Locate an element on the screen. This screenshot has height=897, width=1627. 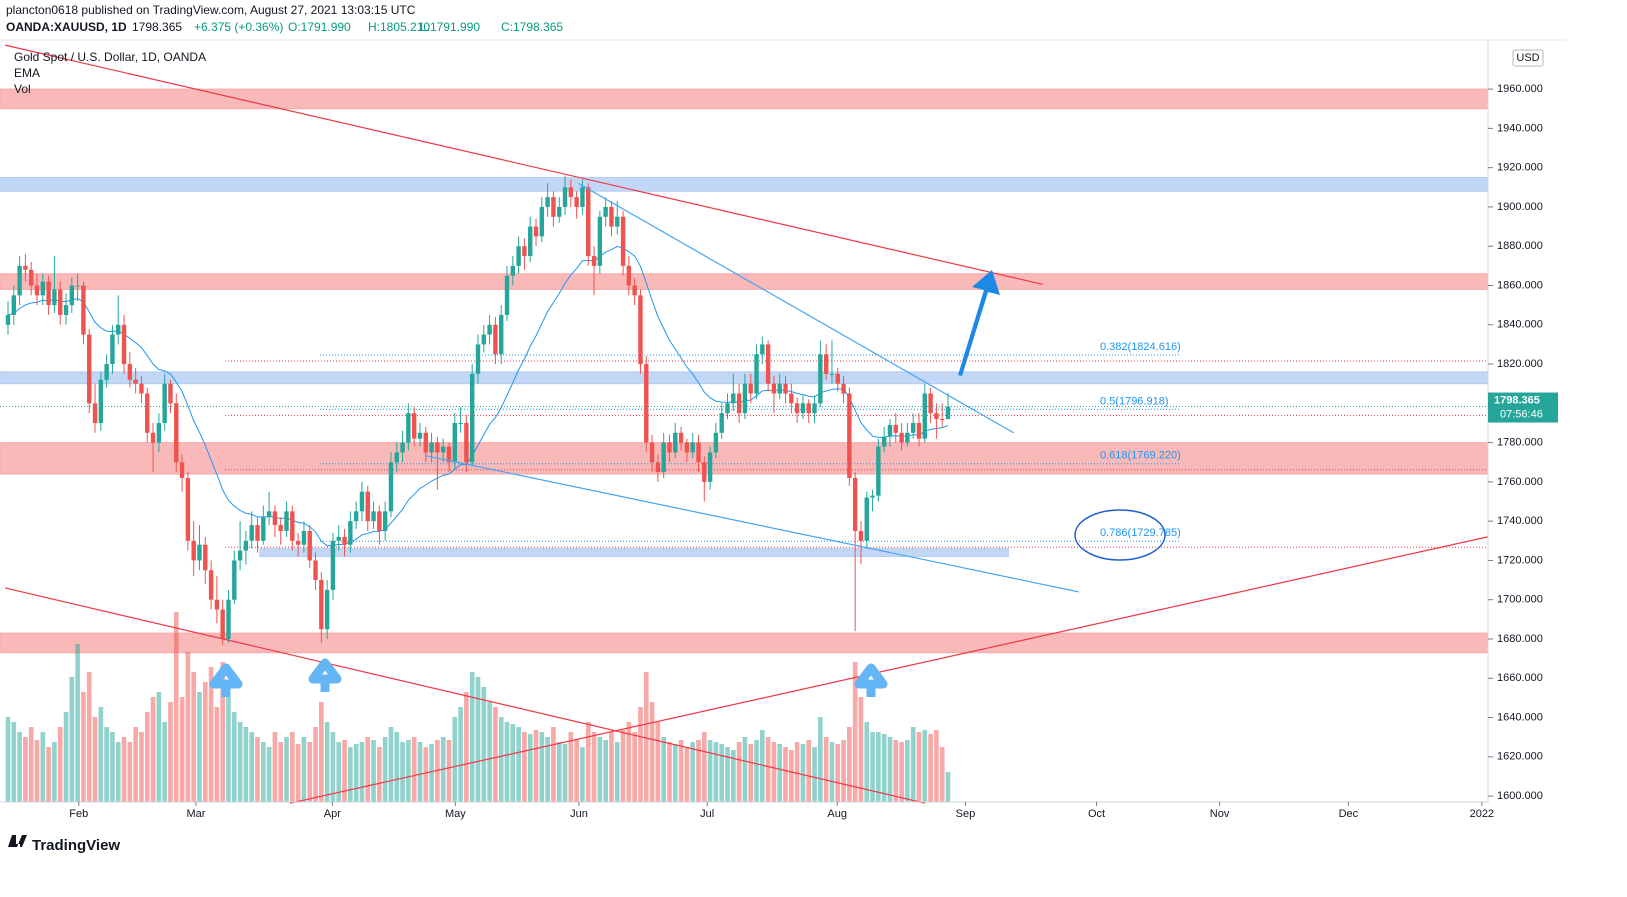
x-tick-label: Oct is located at coordinates (1096, 814).